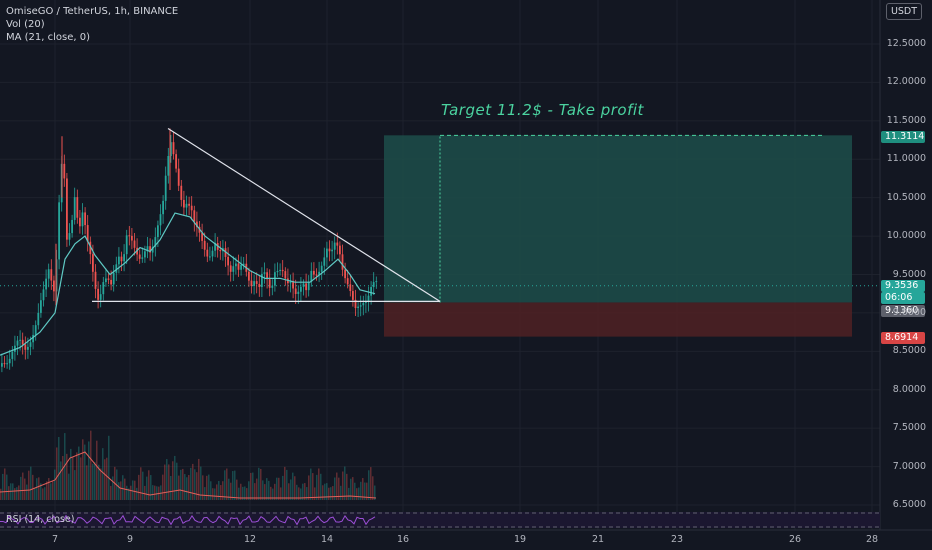  What do you see at coordinates (903, 311) in the screenshot?
I see `entry-price-tag: 9.1360` at bounding box center [903, 311].